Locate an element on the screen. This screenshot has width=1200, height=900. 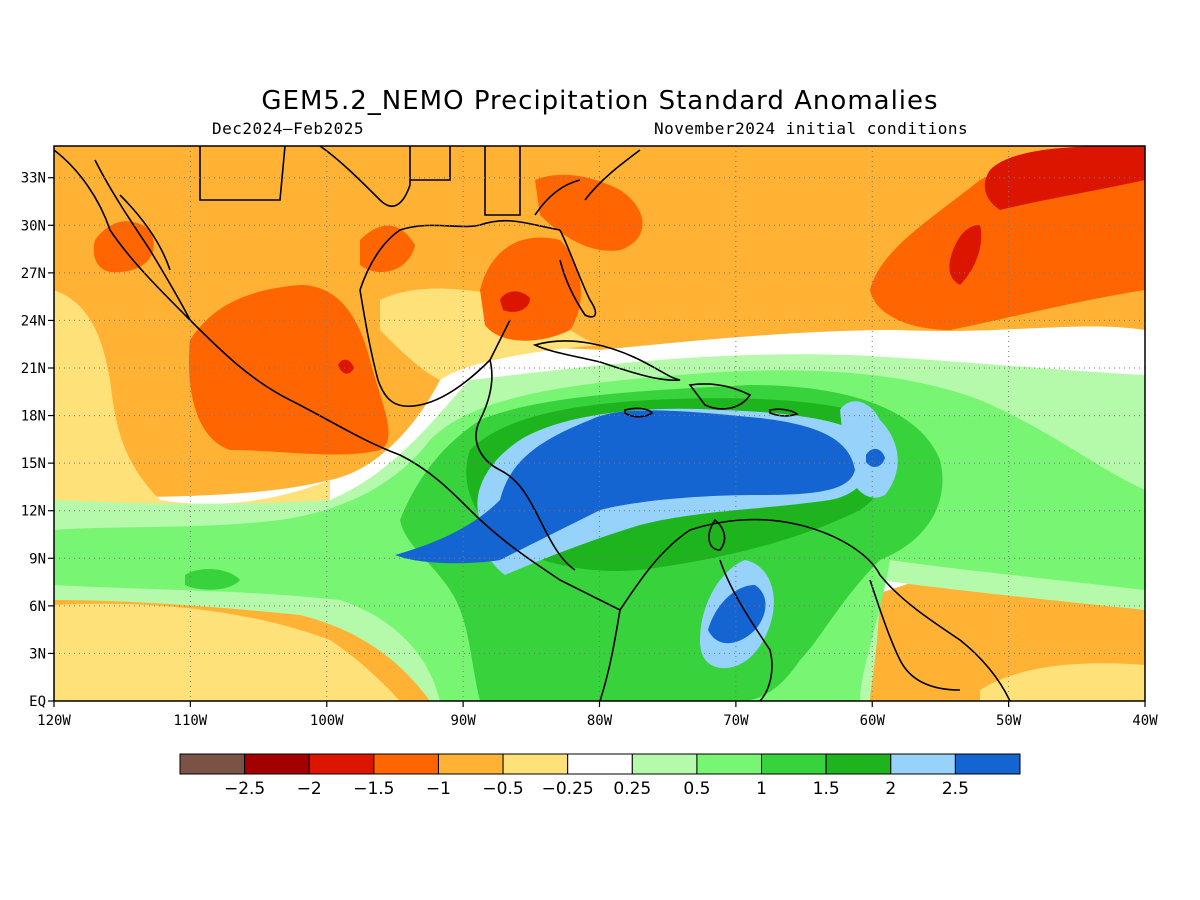
latitude-axis: EQ 3N 6N 9N 12N 15N 18N 21N 24N 27N 30N 33N is located at coordinates (37, 440).